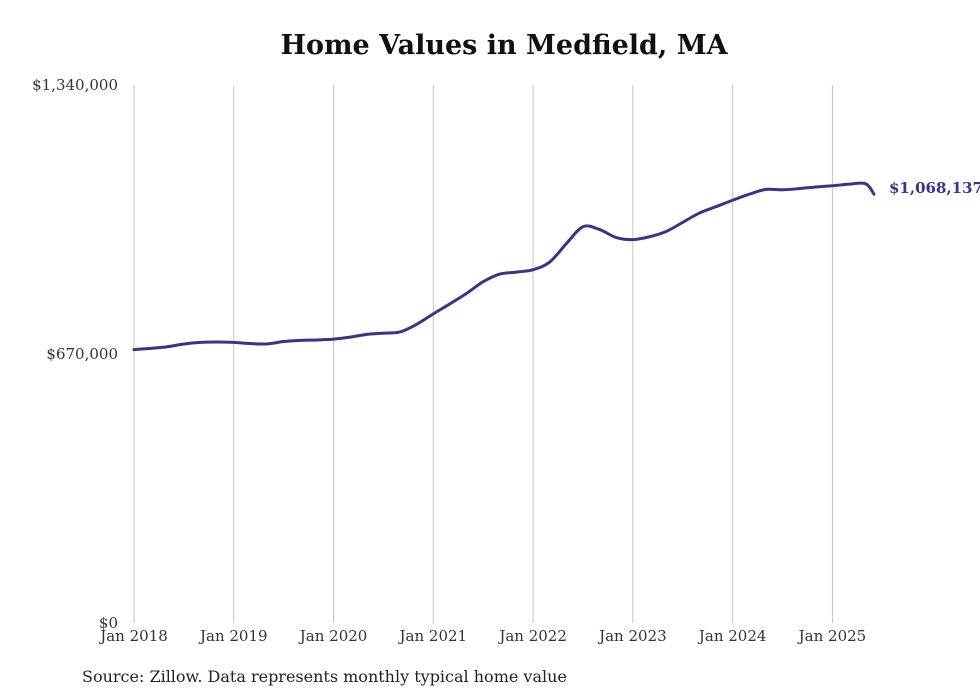 The height and width of the screenshot is (699, 980). Describe the element at coordinates (632, 636) in the screenshot. I see `x-tick-label: Jan 2023` at that location.